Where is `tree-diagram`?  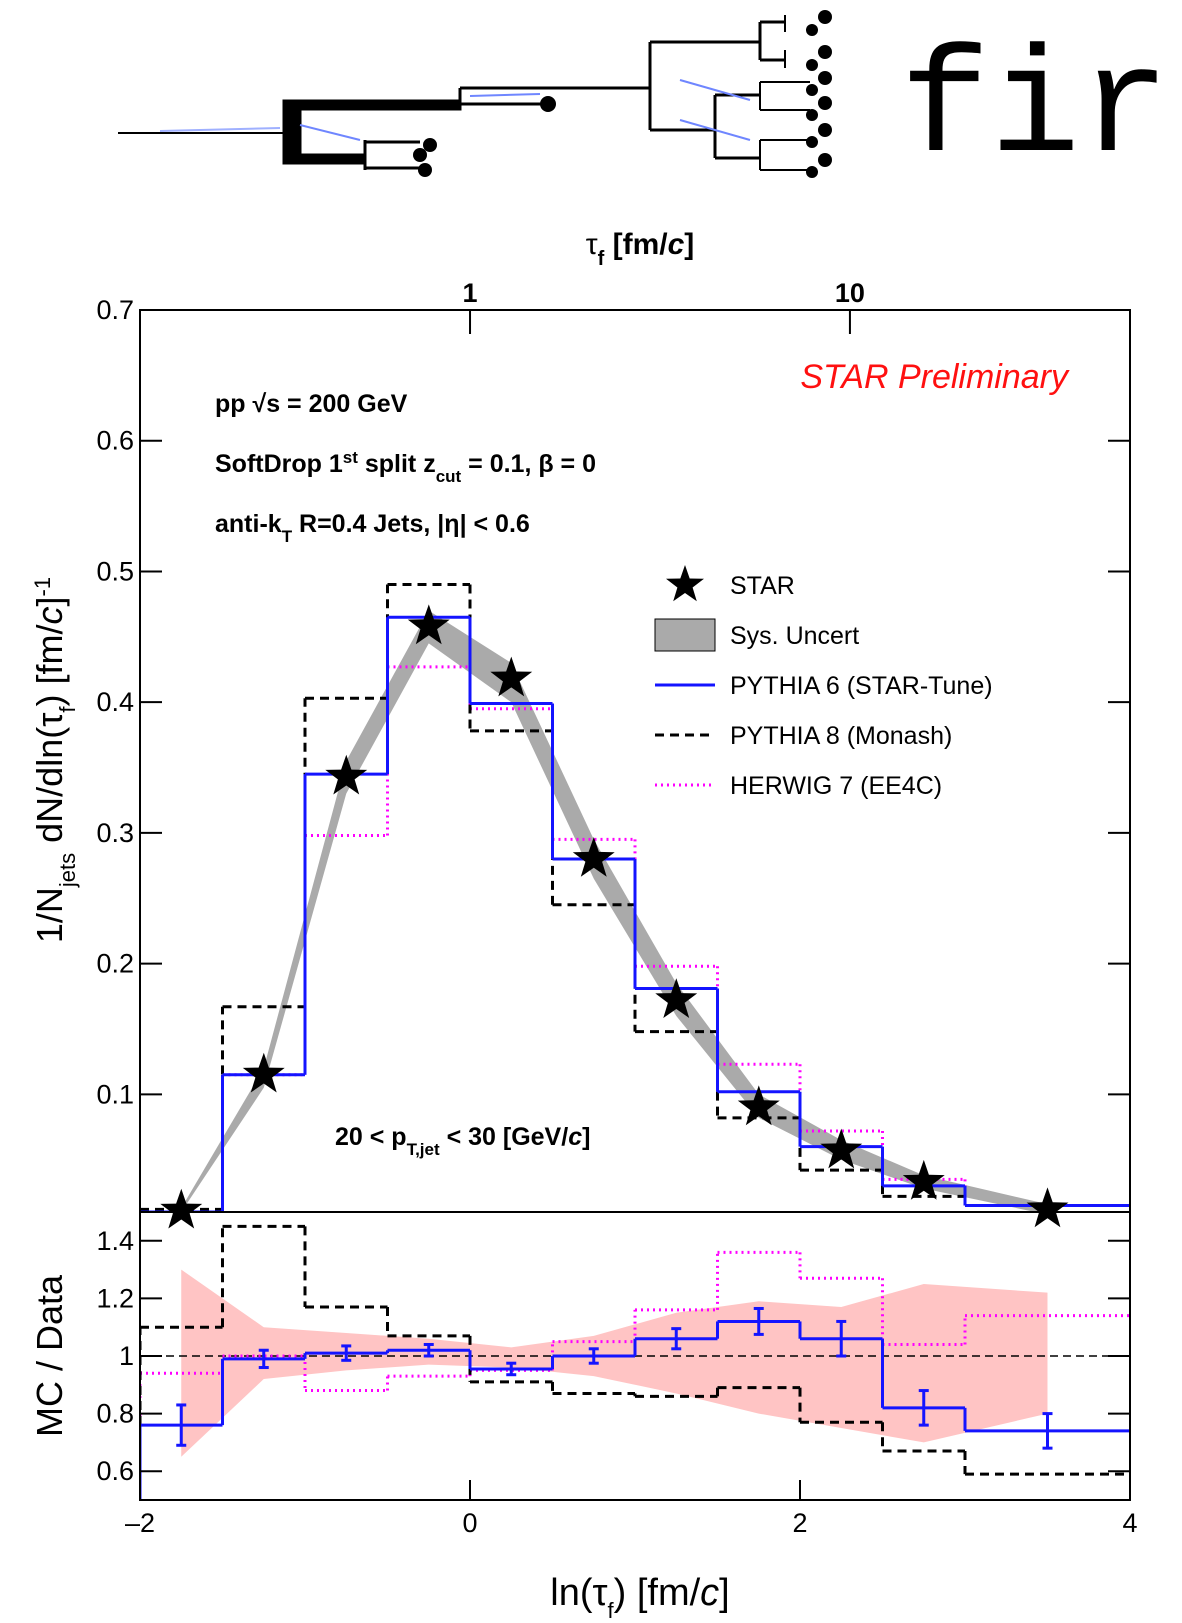 tree-diagram is located at coordinates (475, 94).